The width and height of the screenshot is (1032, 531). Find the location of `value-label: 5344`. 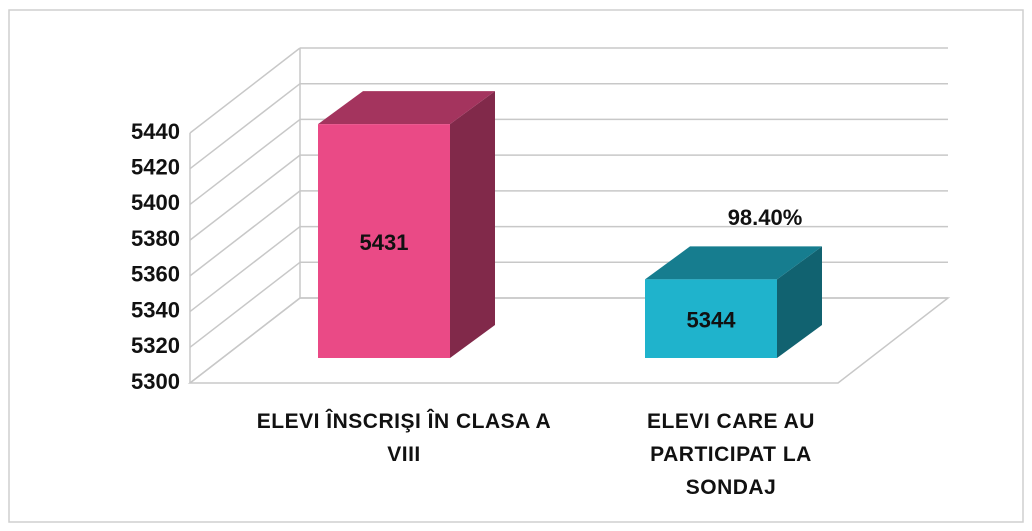

value-label: 5344 is located at coordinates (712, 320).